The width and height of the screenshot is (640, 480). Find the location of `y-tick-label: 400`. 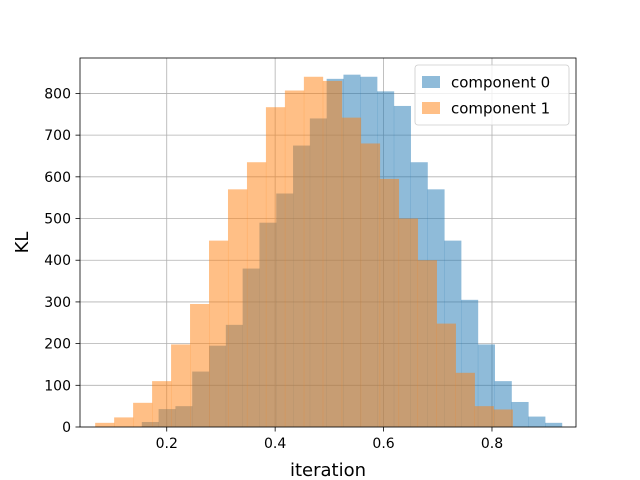

y-tick-label: 400 is located at coordinates (57, 261).